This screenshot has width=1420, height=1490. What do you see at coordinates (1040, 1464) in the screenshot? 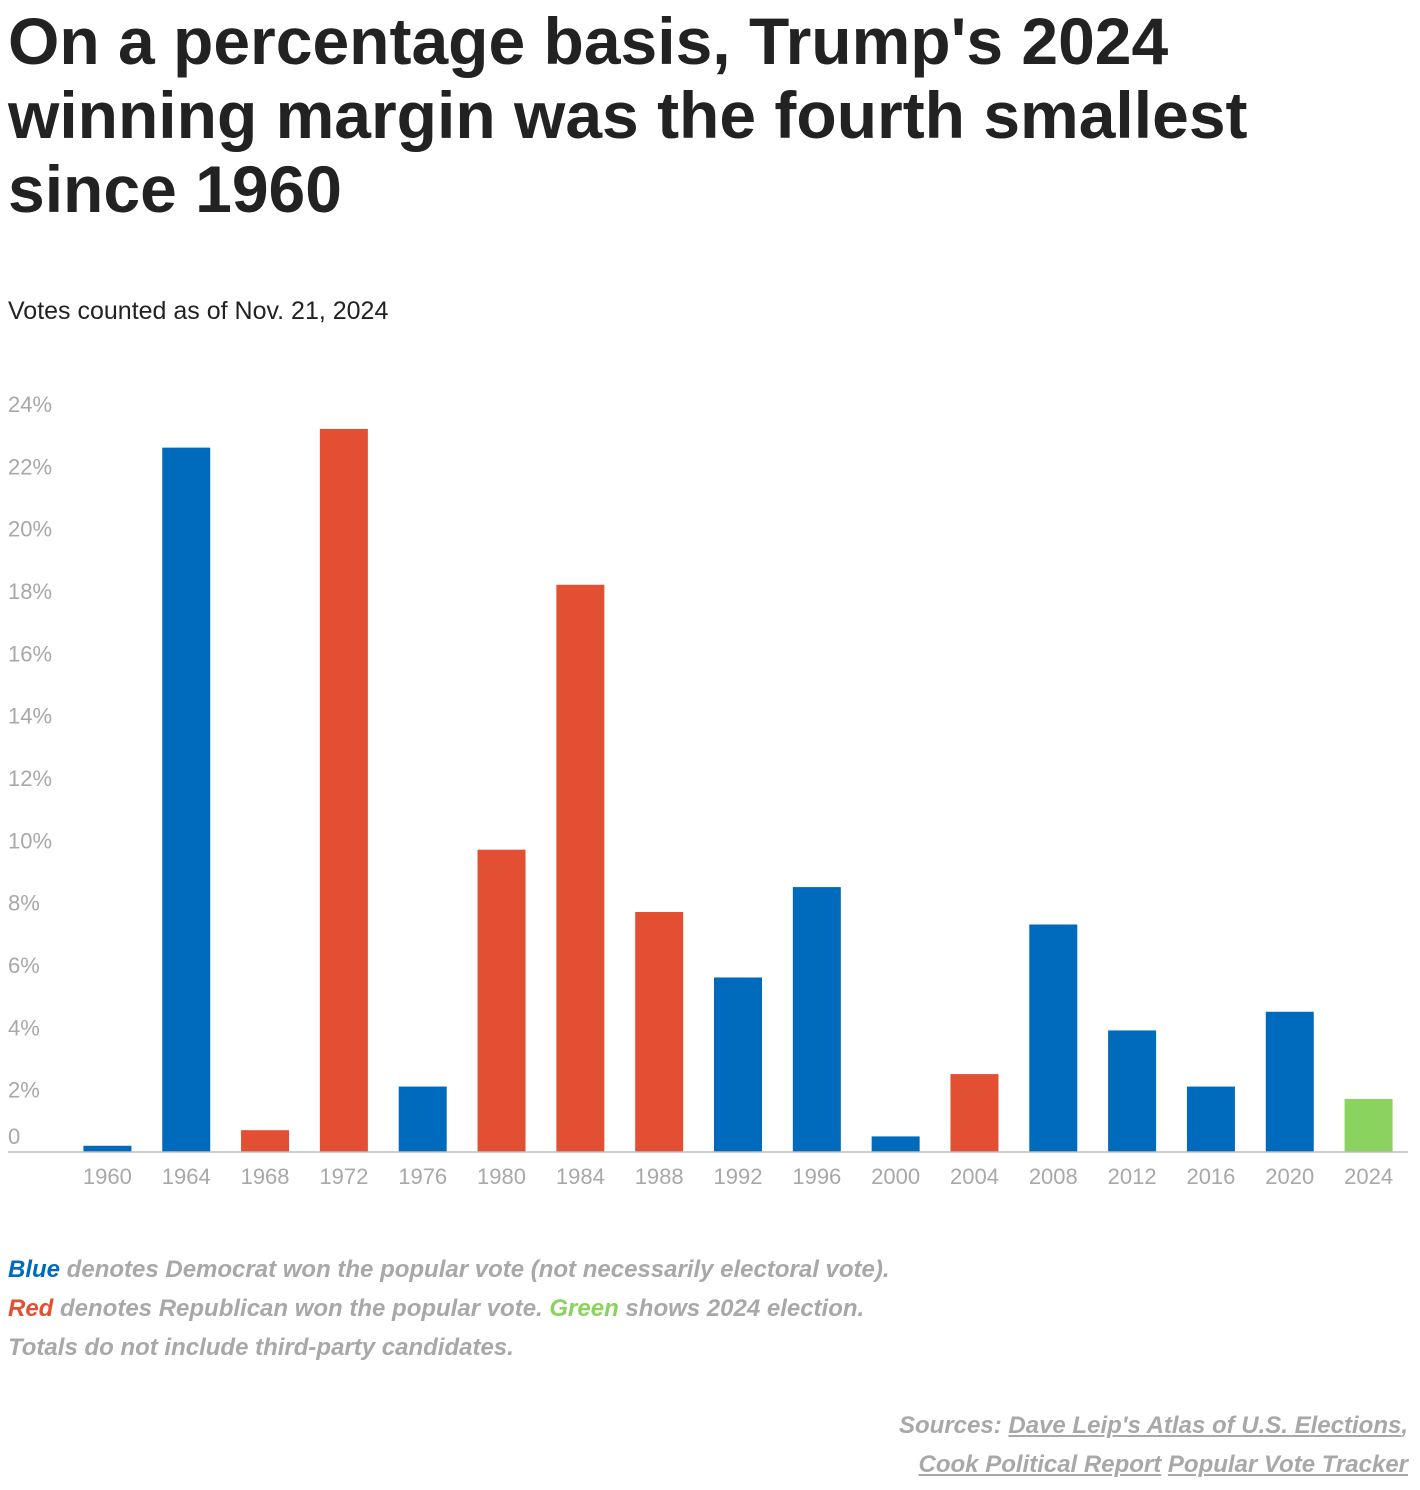
I see `source-link-cook-political: Cook Political Report` at bounding box center [1040, 1464].